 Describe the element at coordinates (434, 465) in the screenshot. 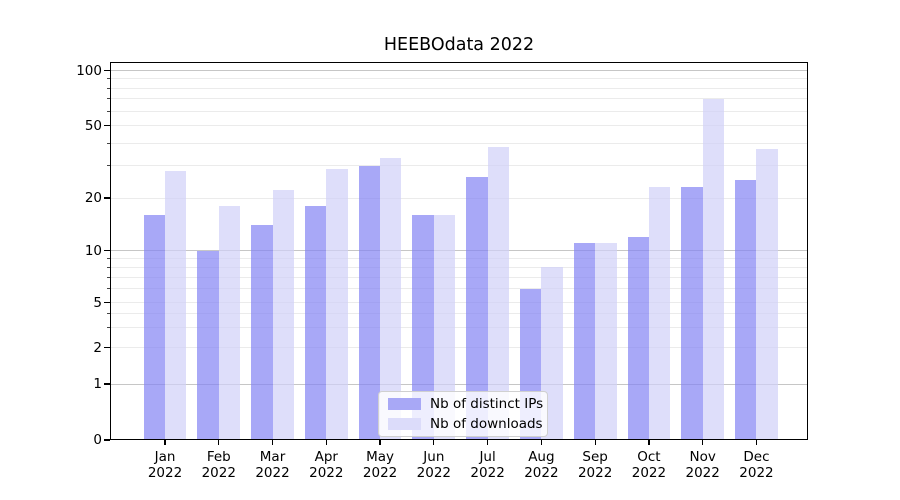

I see `x-tick-label: Jun 2022` at that location.